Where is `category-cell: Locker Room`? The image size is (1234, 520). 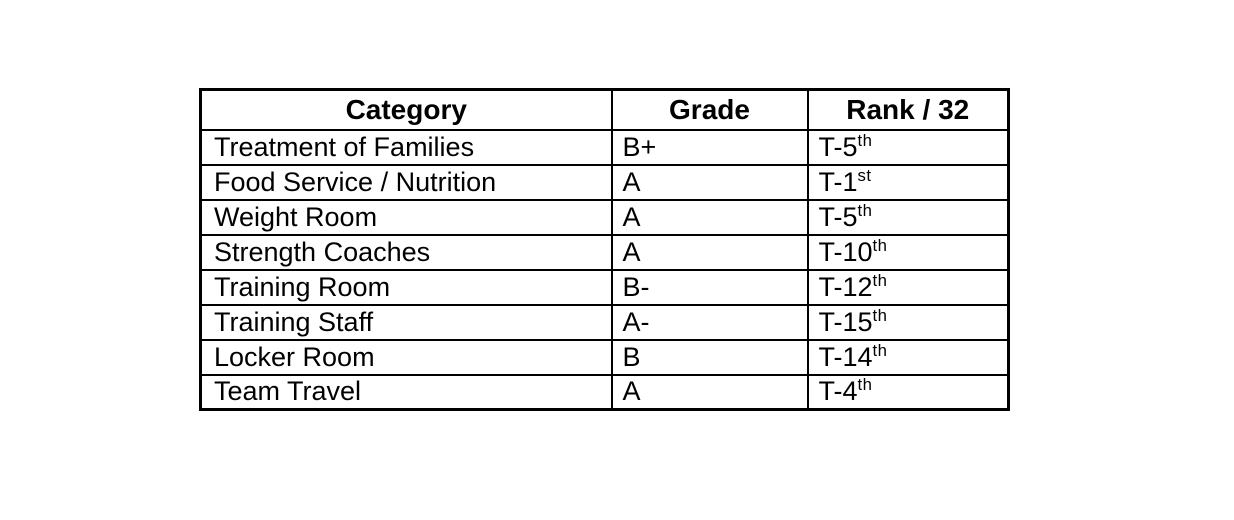 category-cell: Locker Room is located at coordinates (406, 357).